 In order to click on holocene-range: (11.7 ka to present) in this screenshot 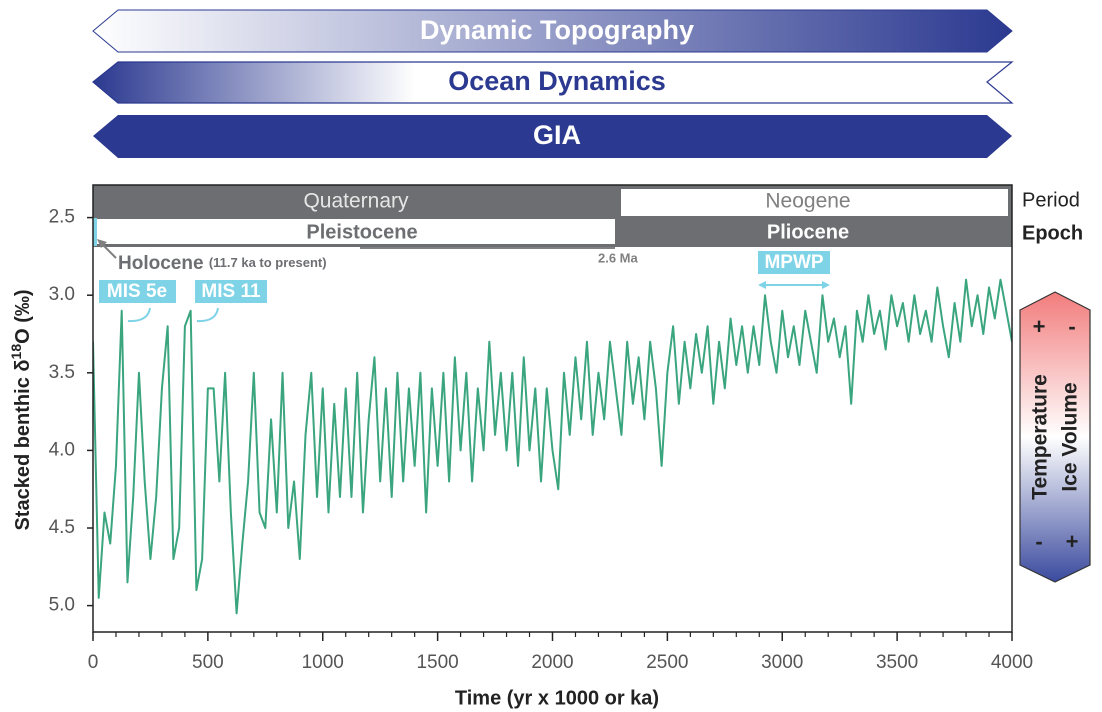, I will do `click(268, 262)`.